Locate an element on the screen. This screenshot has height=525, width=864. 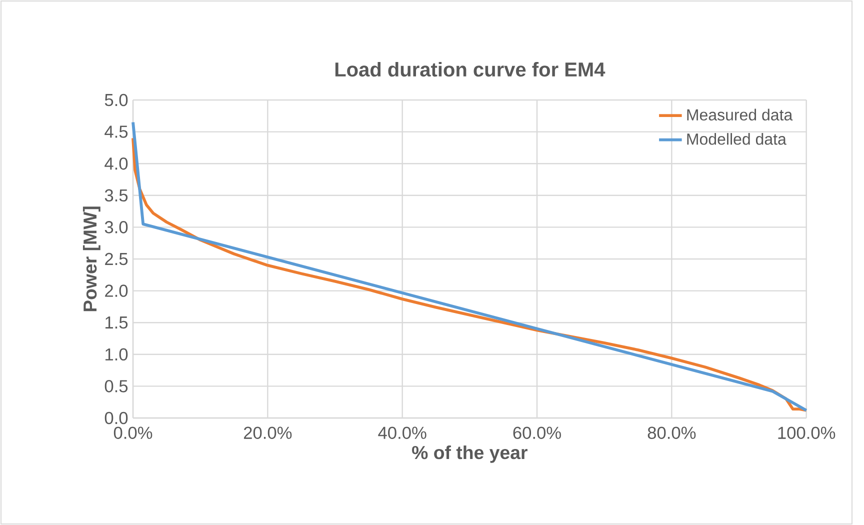
x-tick-label: 20.0% is located at coordinates (268, 432).